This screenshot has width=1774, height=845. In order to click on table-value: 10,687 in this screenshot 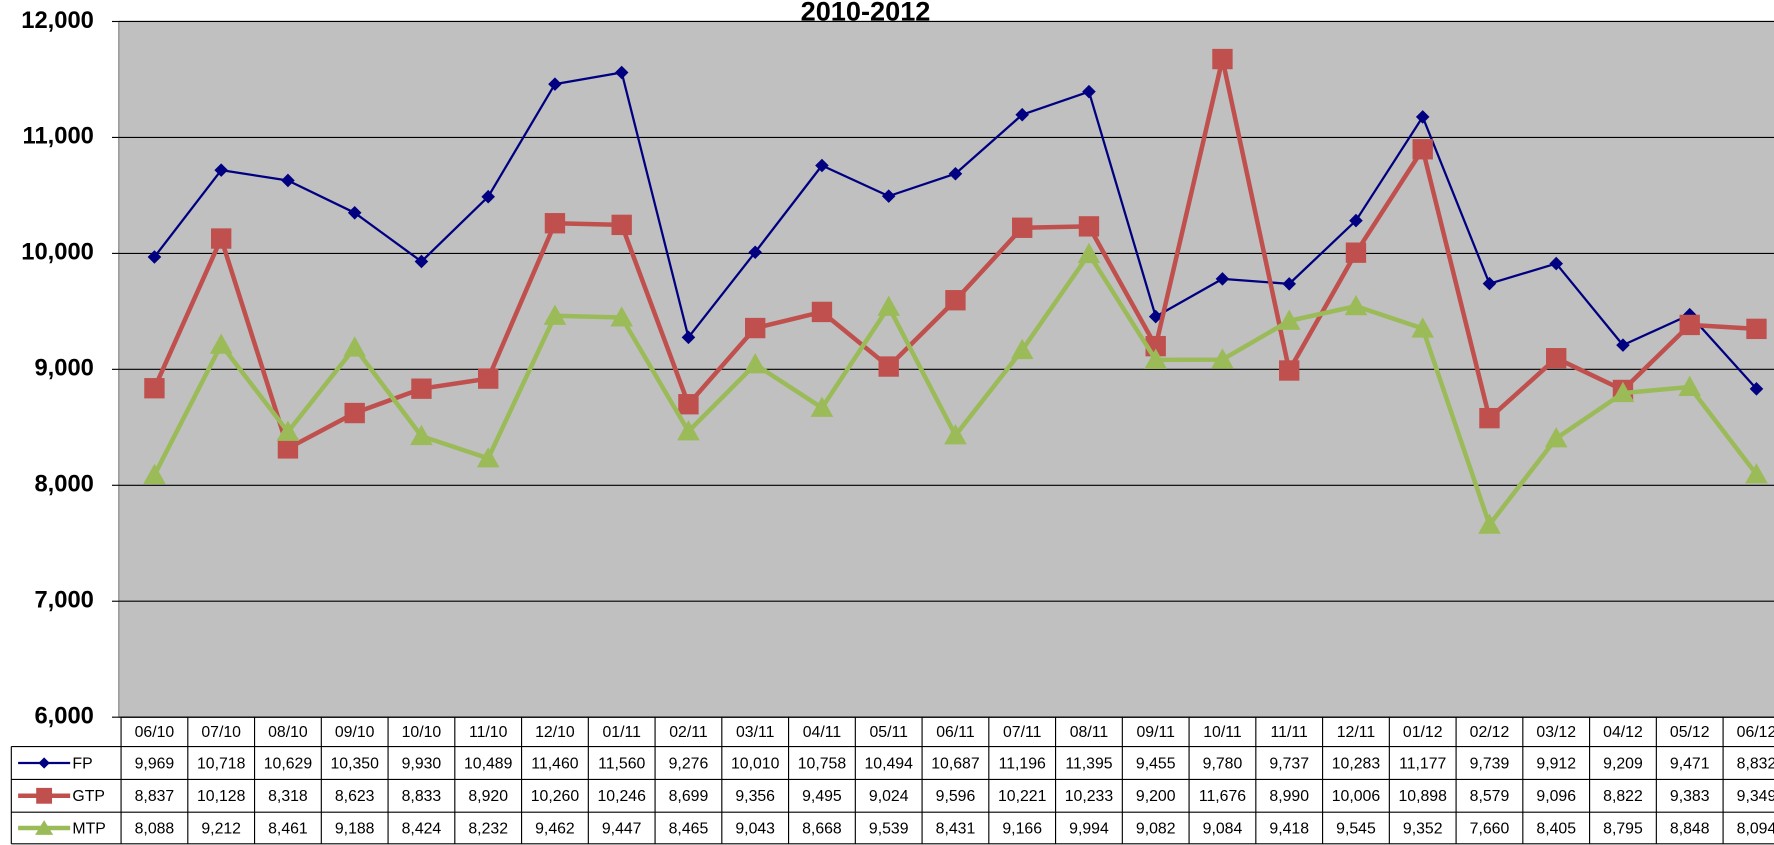, I will do `click(955, 763)`.